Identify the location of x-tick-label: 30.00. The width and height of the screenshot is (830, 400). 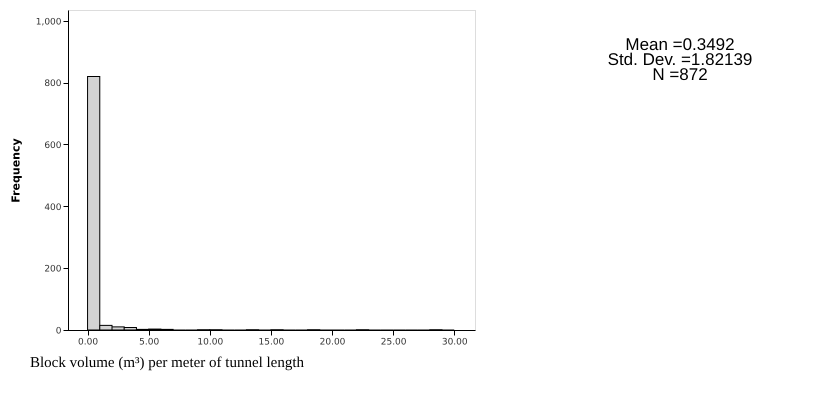
(455, 343).